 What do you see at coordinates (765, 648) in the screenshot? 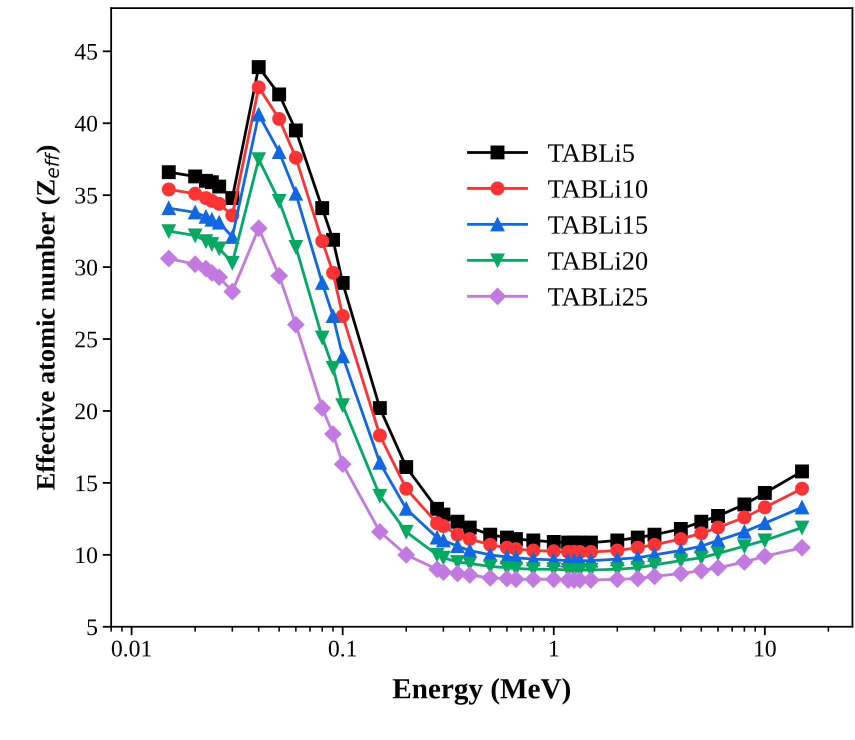
I see `x-tick-label: 10` at bounding box center [765, 648].